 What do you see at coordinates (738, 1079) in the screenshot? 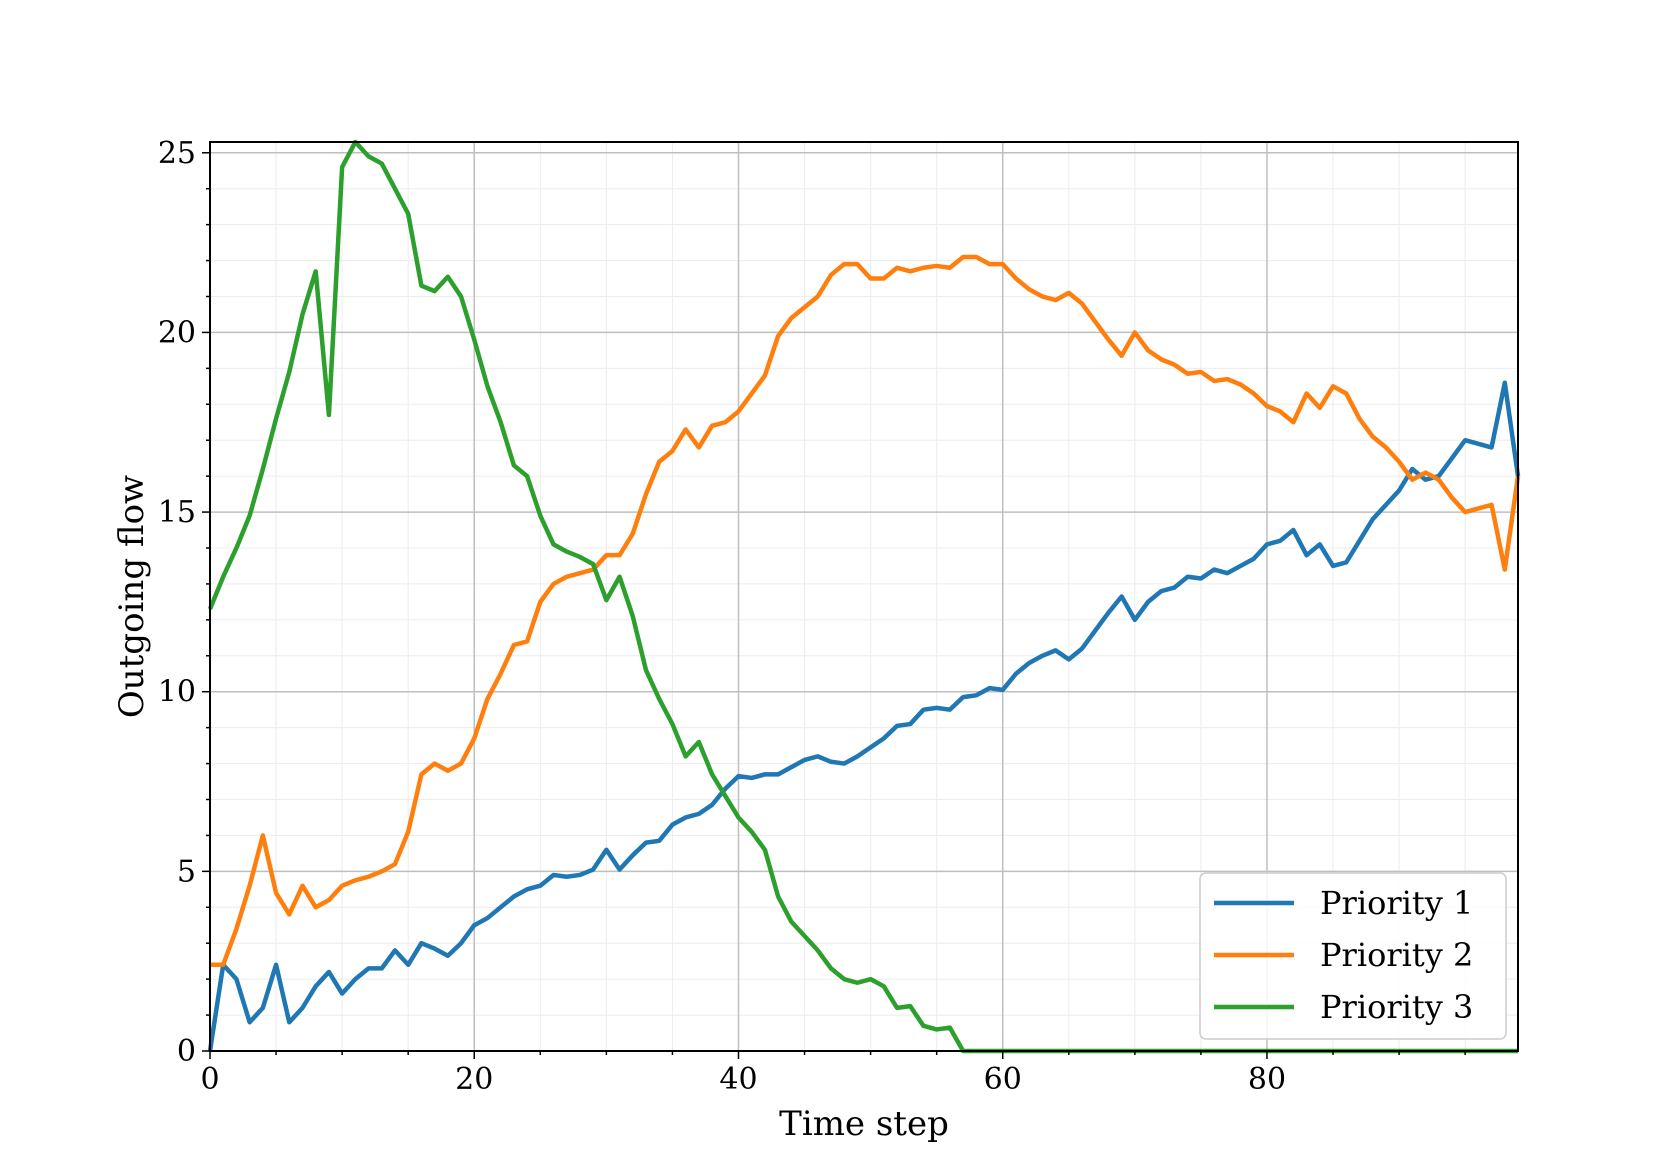
I see `x-tick-label: 40` at bounding box center [738, 1079].